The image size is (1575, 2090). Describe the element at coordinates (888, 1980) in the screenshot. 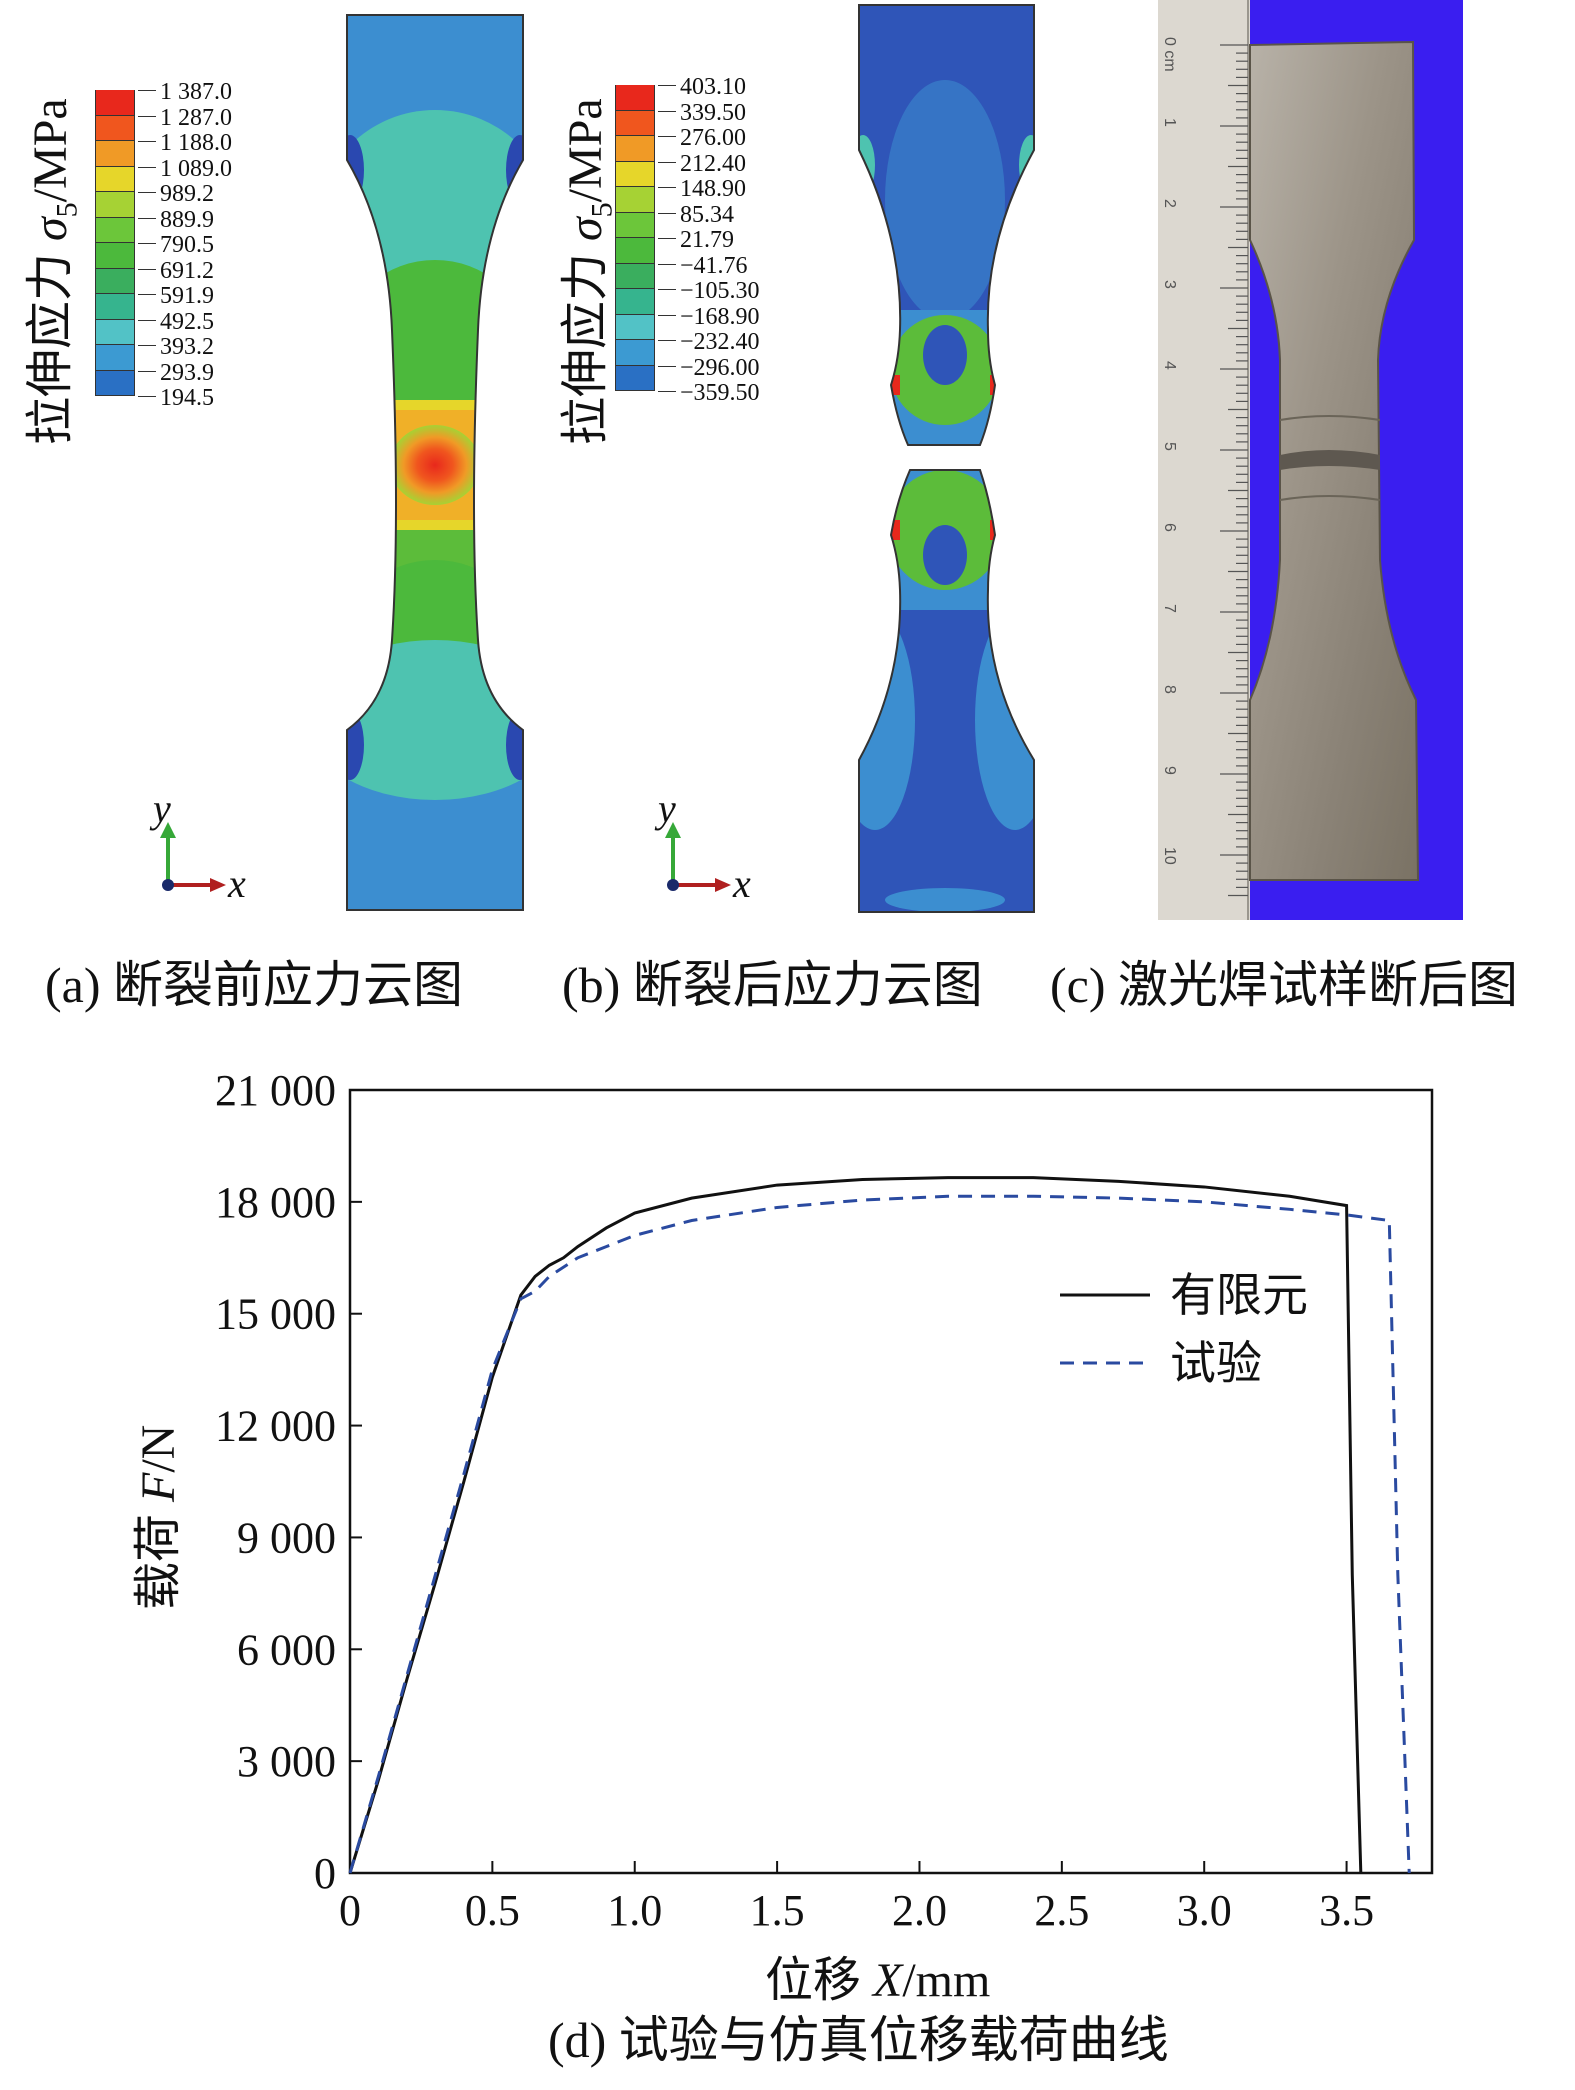

I see `x-title-symbol: X` at that location.